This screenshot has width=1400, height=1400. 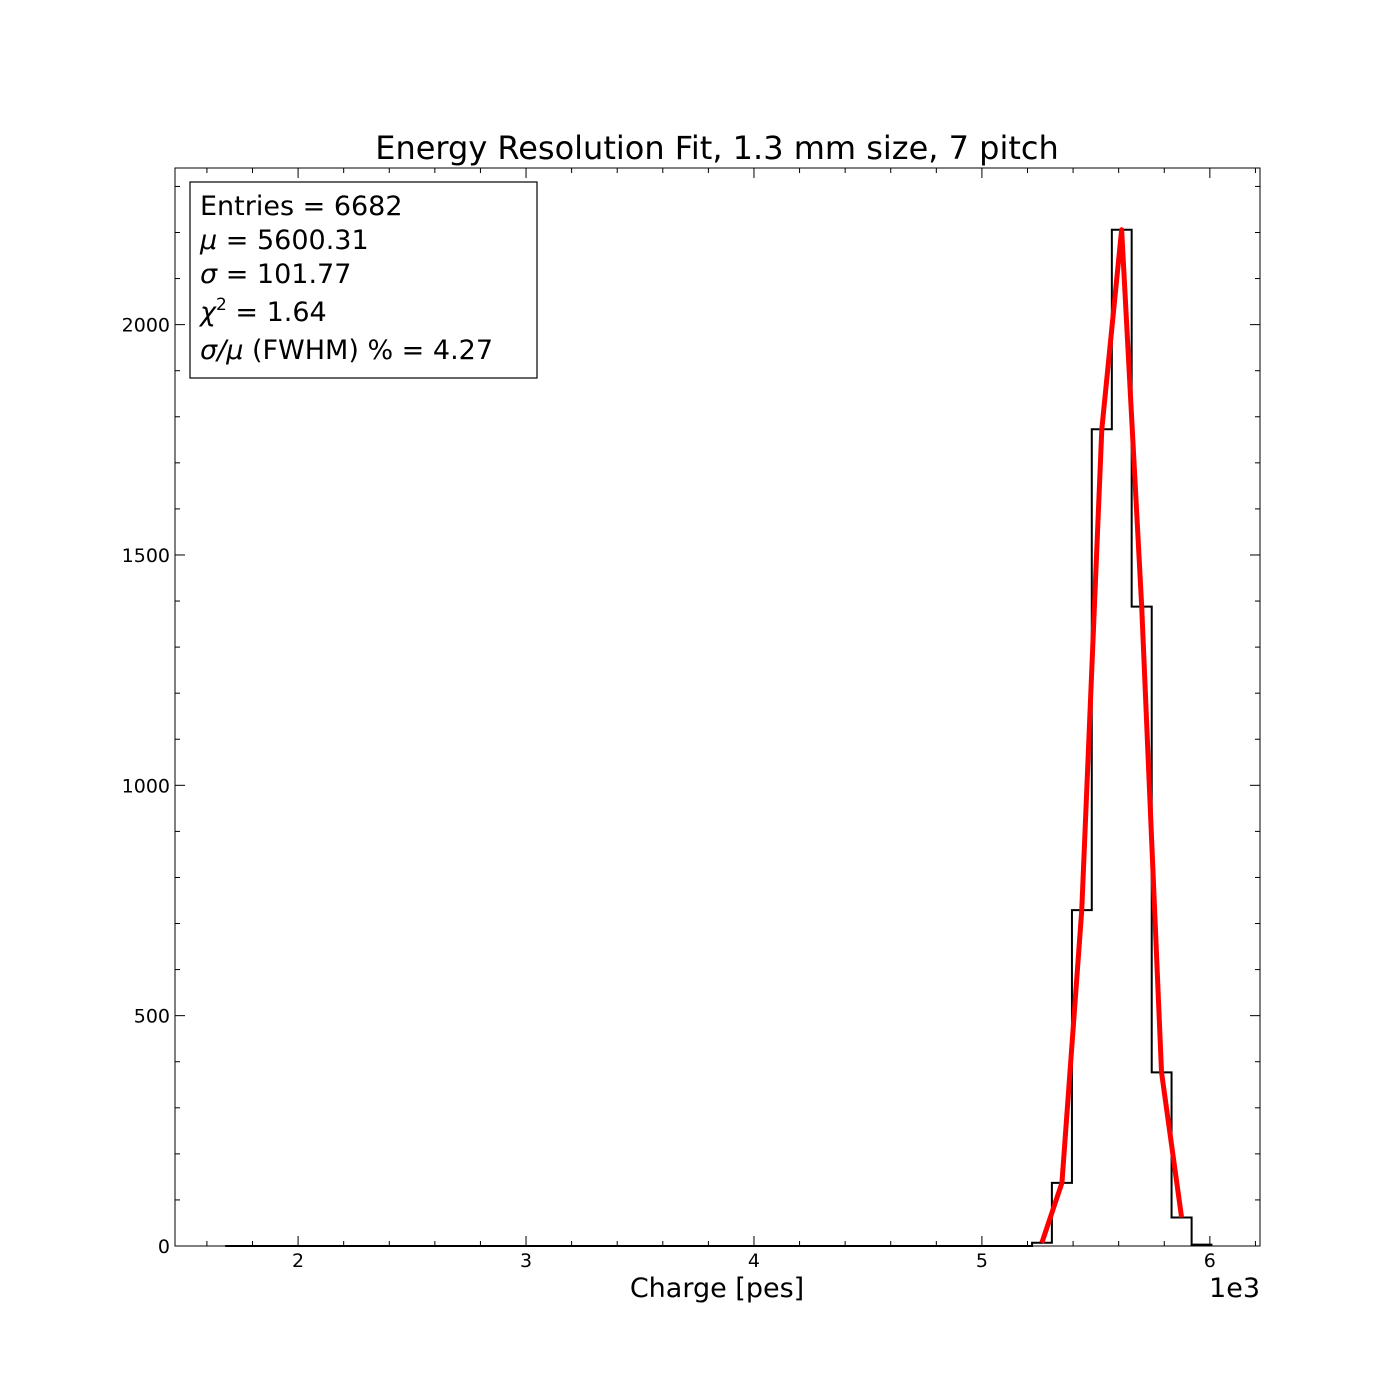 What do you see at coordinates (982, 1261) in the screenshot?
I see `x-tick-label: 5` at bounding box center [982, 1261].